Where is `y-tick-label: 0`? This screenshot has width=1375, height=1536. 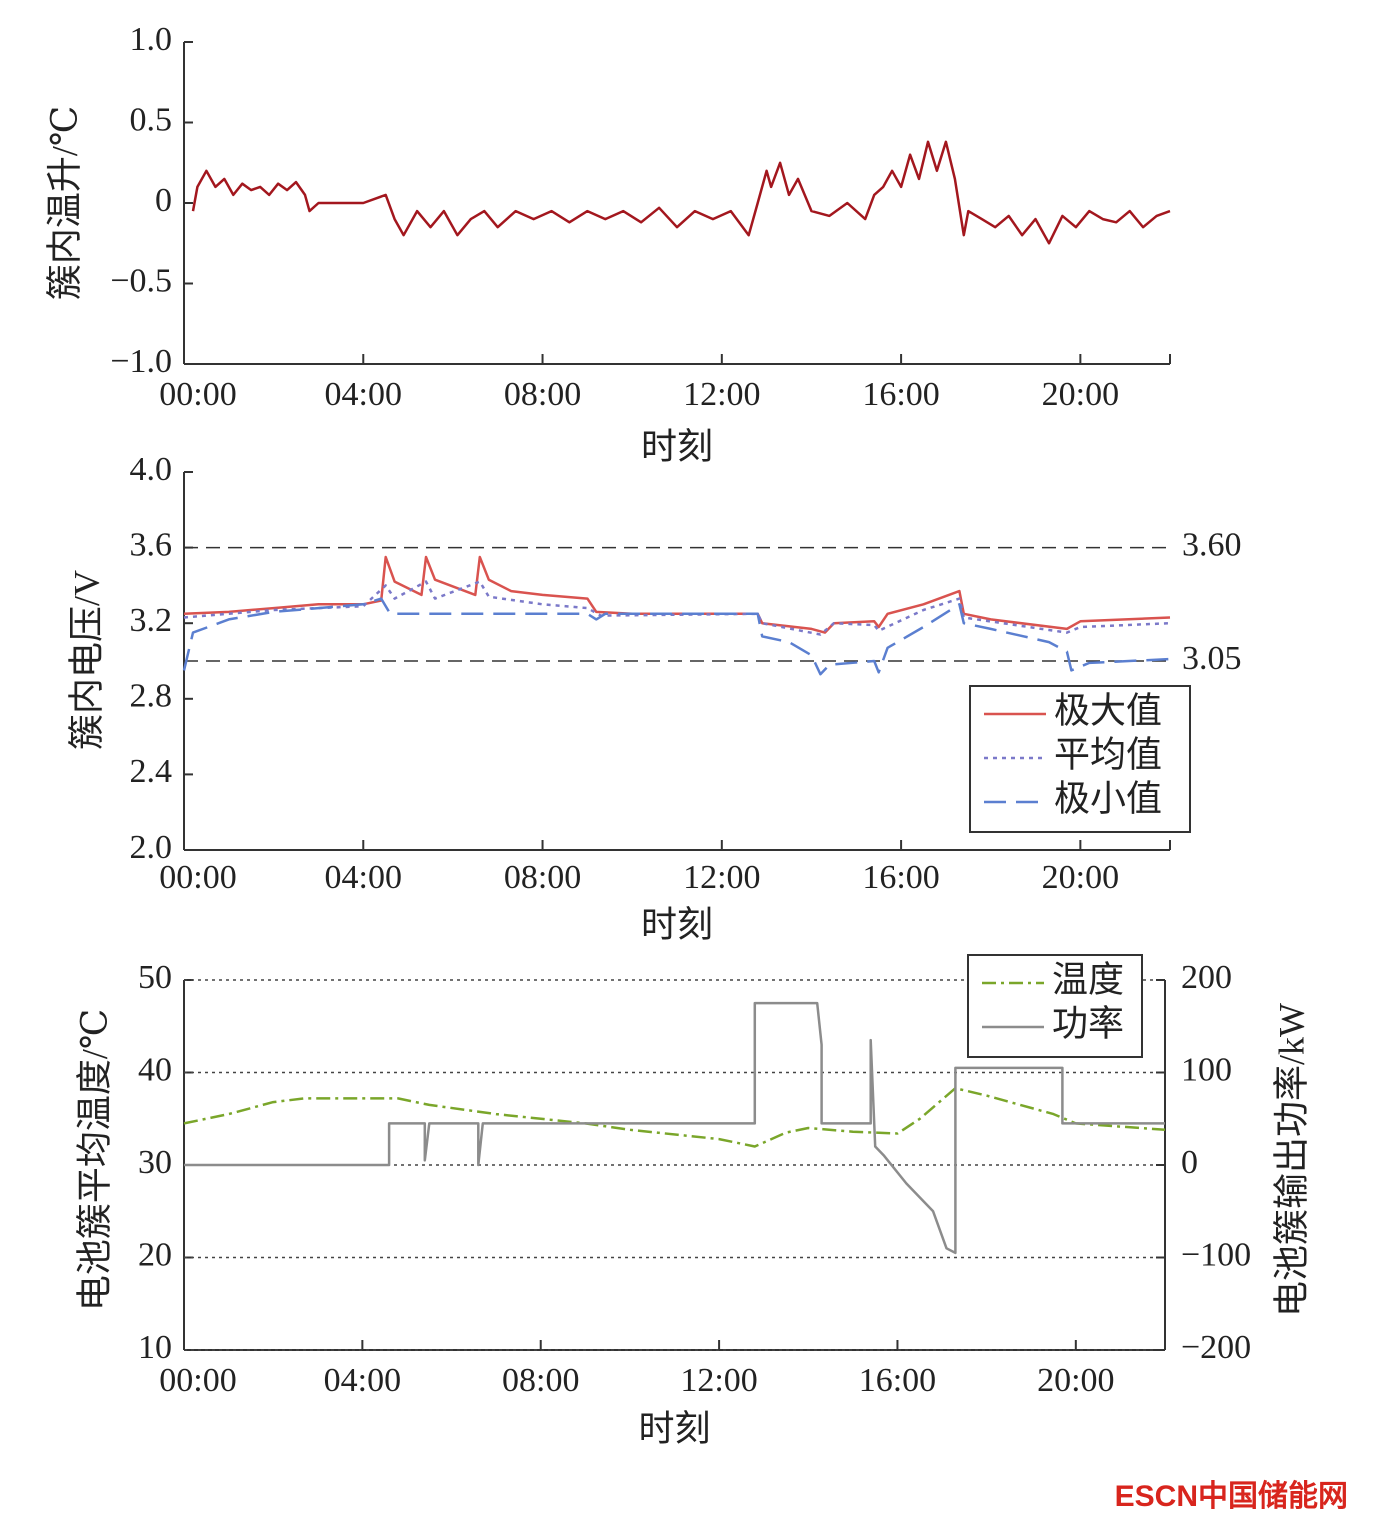 y-tick-label: 0 is located at coordinates (163, 200).